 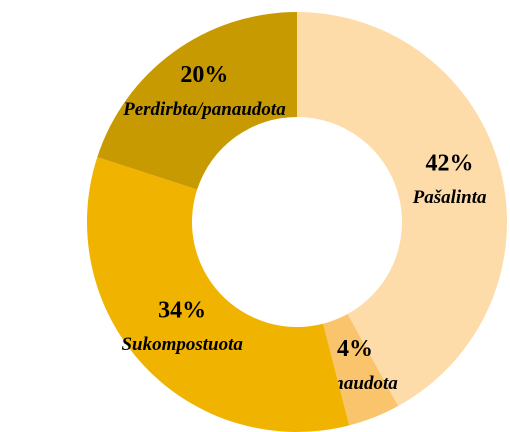 What do you see at coordinates (204, 109) in the screenshot?
I see `category-label: Perdirbta/panaudota` at bounding box center [204, 109].